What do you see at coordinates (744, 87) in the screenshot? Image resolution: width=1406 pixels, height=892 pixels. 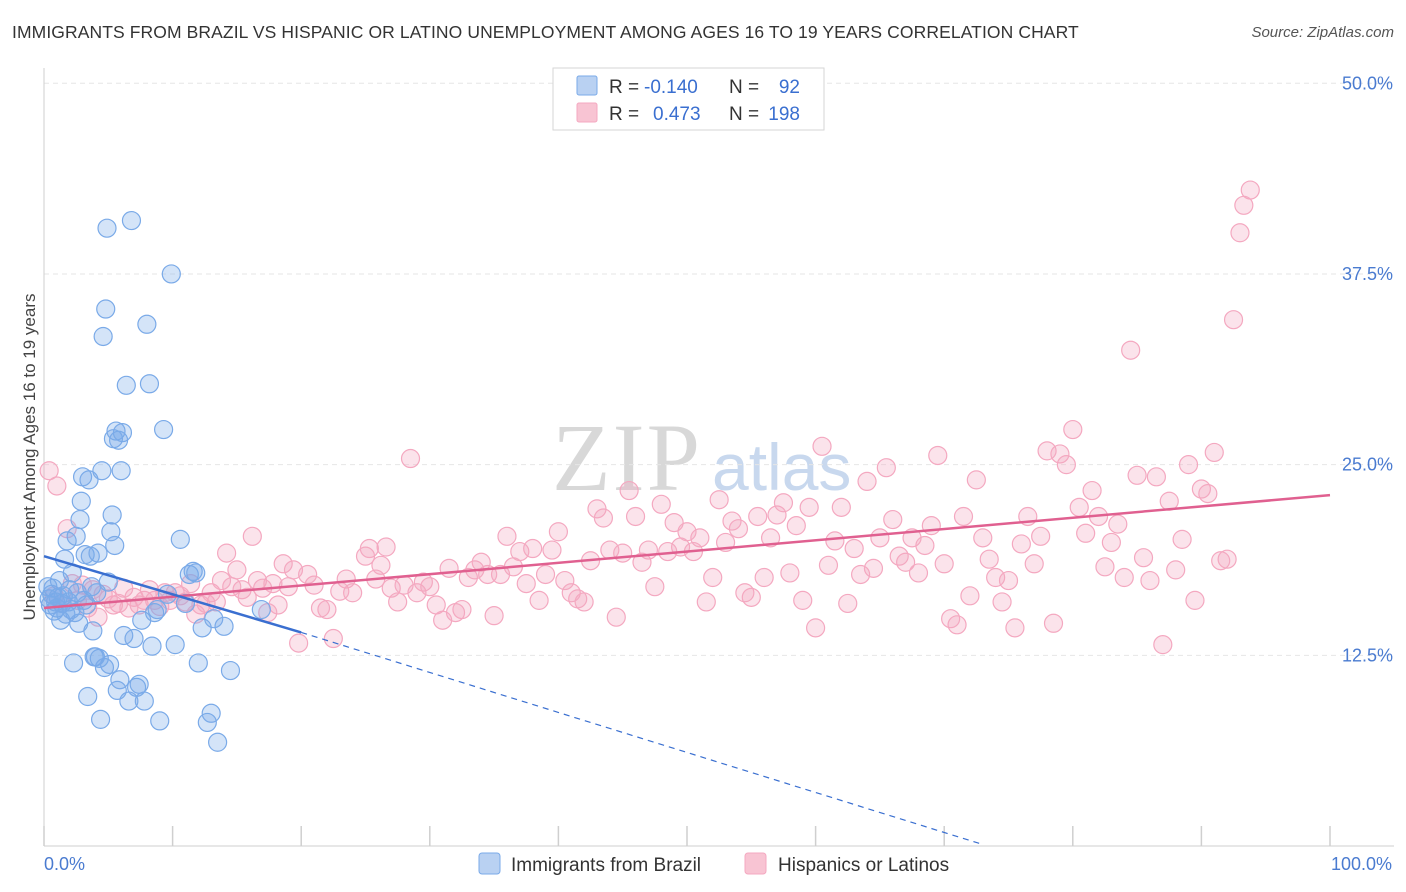 I see `stats-n-label-1: N =` at bounding box center [744, 87].